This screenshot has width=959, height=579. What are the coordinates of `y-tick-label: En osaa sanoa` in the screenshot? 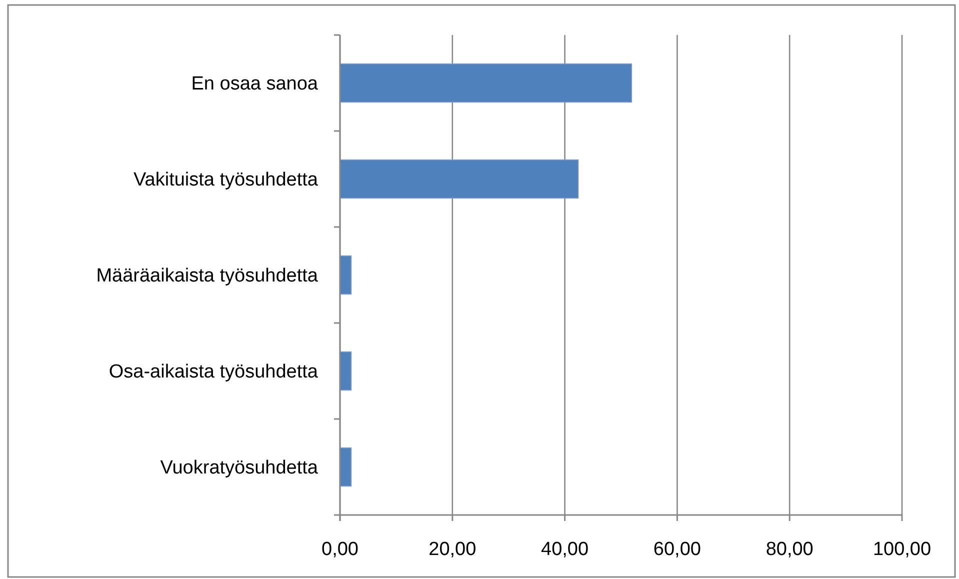 It's located at (254, 84).